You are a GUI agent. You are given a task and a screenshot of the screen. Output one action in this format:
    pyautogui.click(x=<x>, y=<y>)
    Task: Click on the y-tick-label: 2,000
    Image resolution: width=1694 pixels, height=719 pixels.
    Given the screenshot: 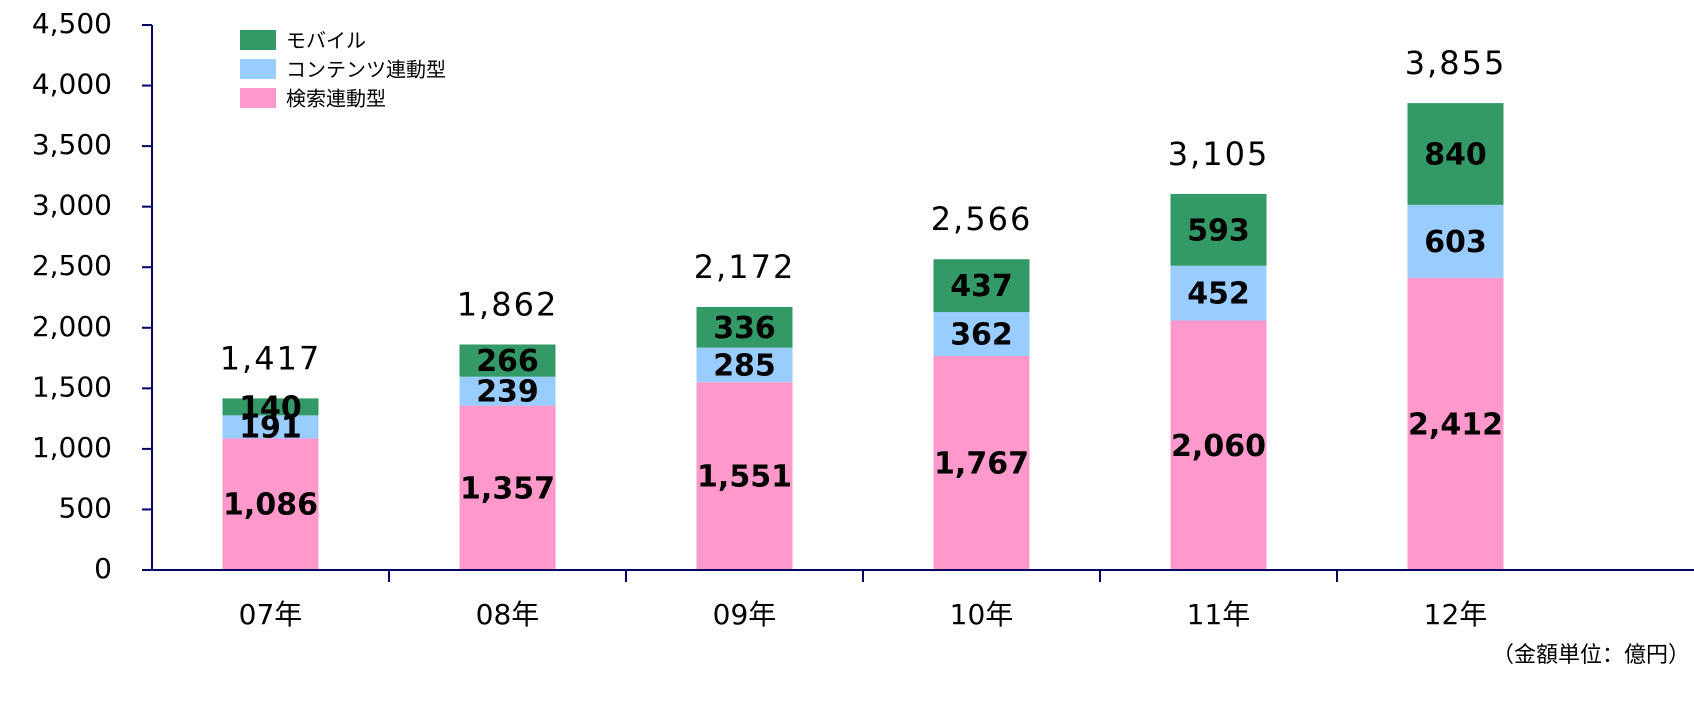 What is the action you would take?
    pyautogui.click(x=72, y=326)
    